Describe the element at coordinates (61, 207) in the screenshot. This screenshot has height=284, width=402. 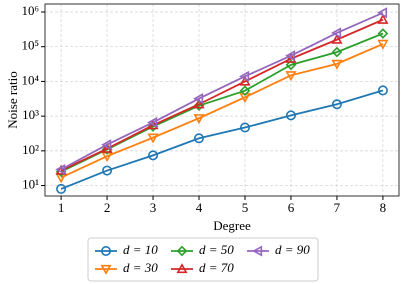
I see `x-tick-label: 1` at that location.